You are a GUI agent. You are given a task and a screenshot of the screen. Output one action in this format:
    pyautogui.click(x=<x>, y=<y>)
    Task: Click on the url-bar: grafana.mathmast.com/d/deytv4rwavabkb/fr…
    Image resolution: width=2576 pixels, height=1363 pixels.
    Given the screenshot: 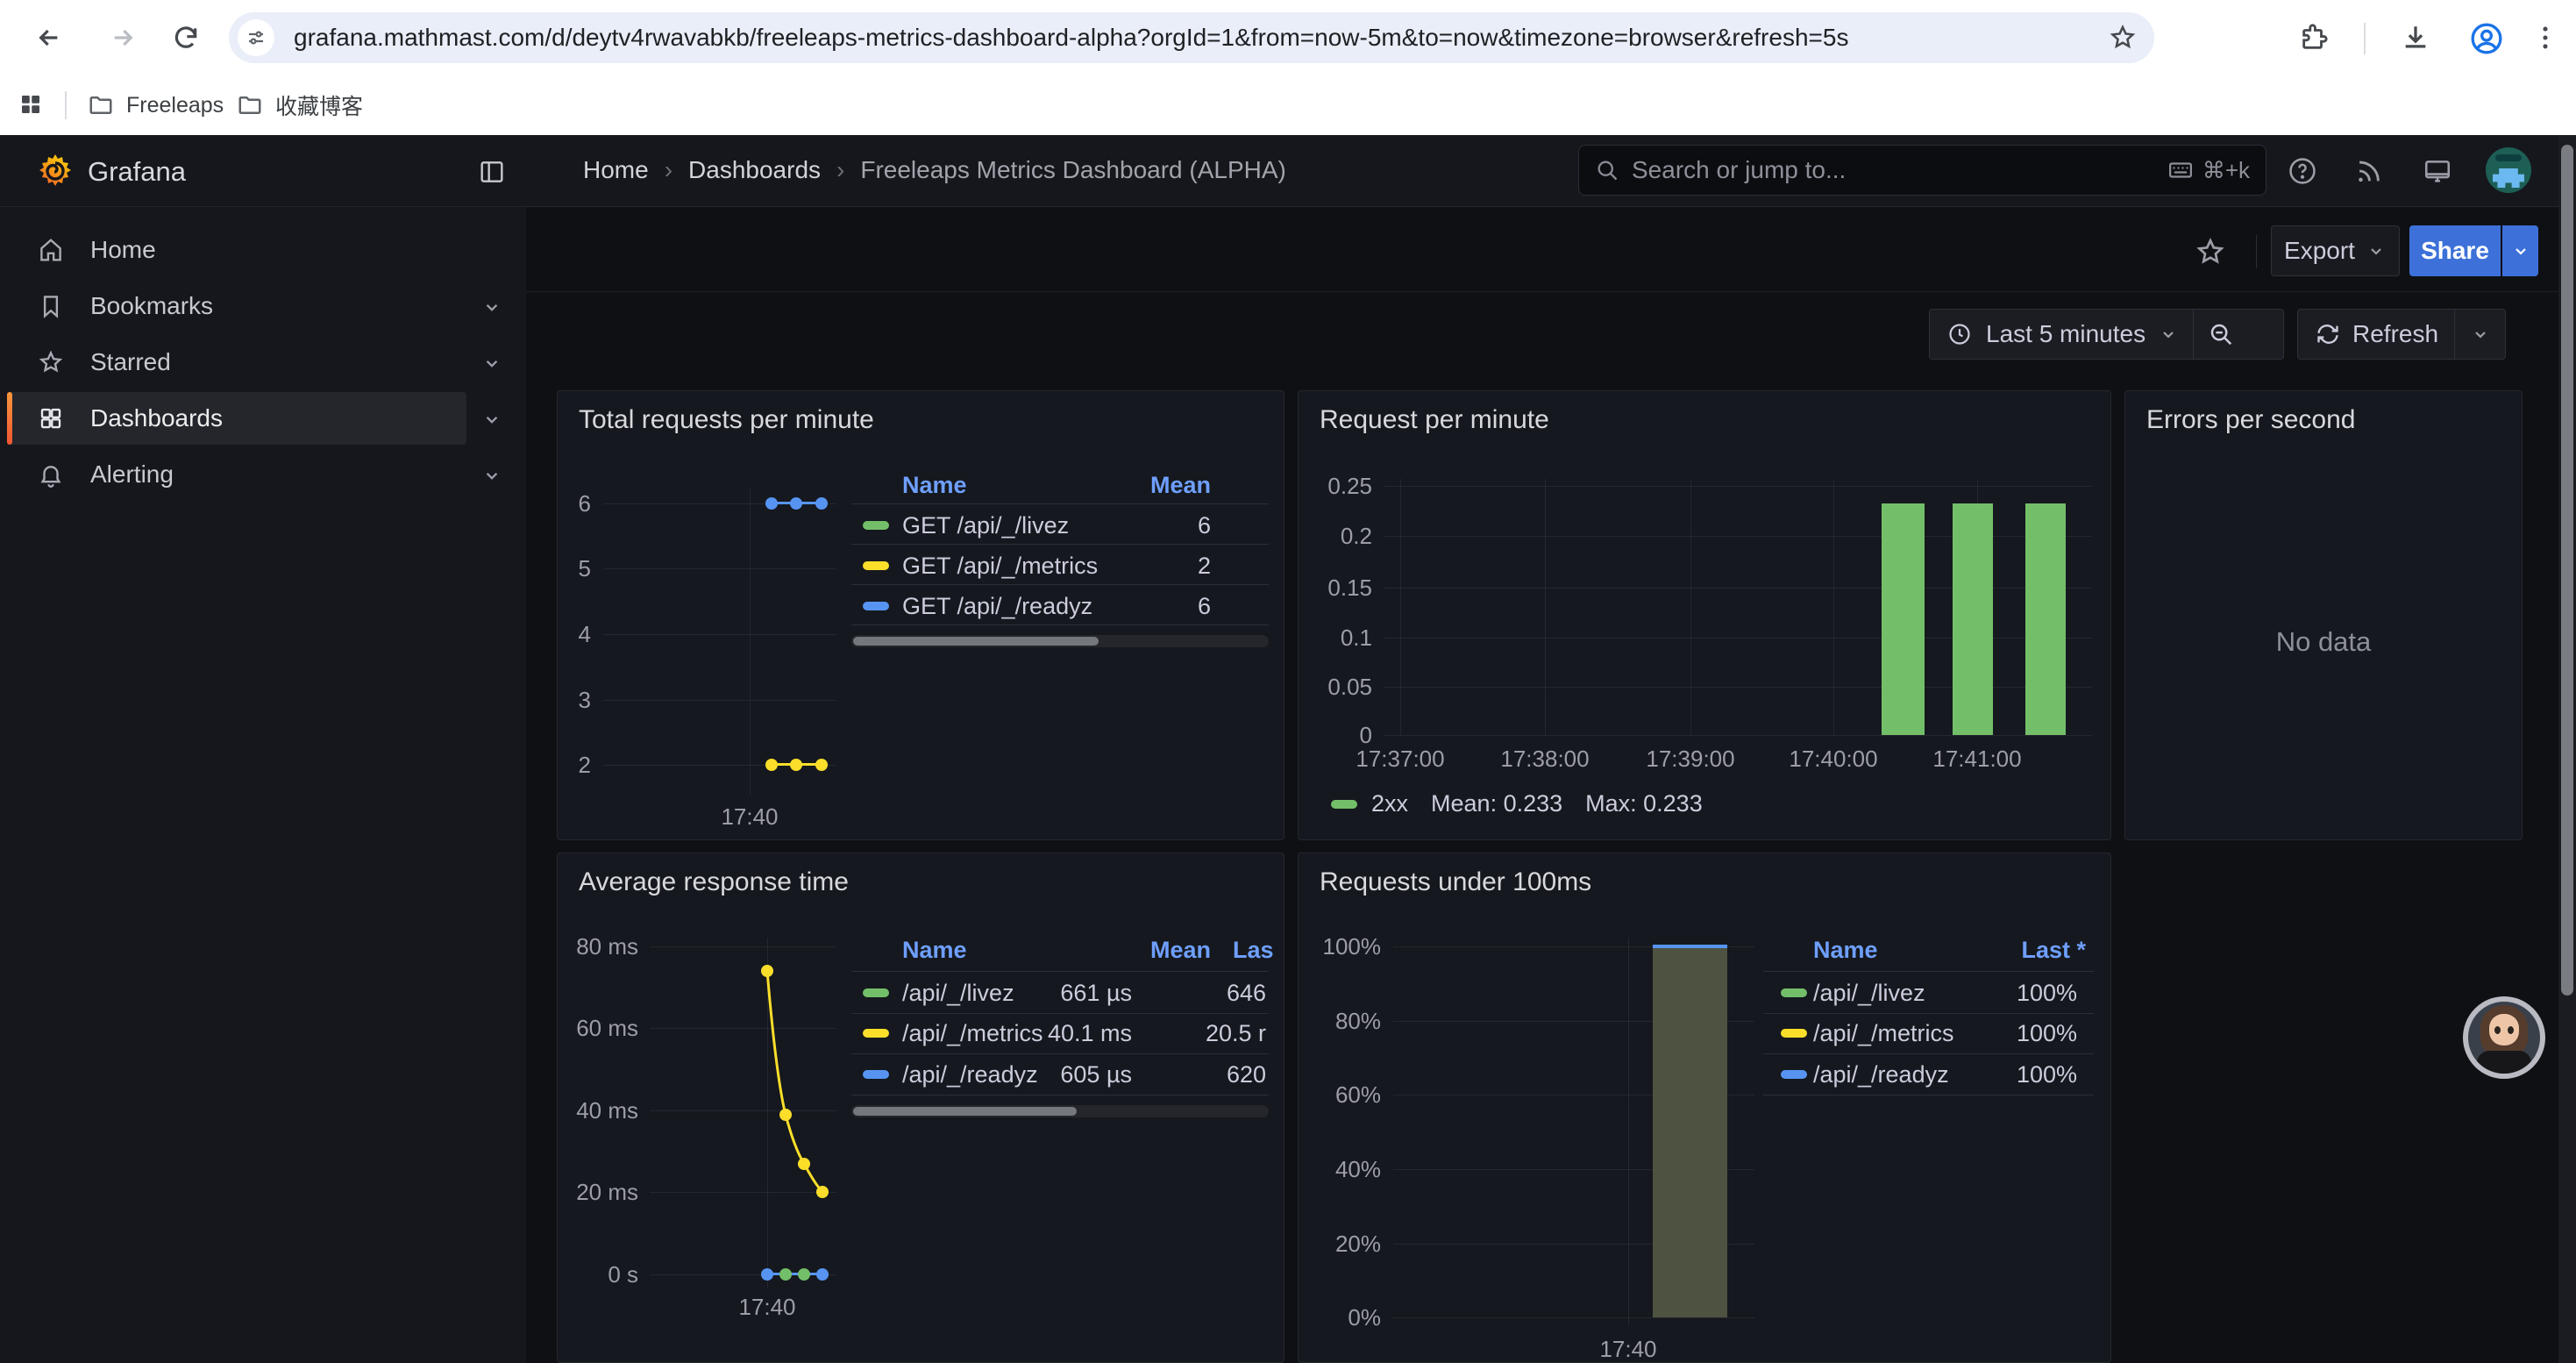 What is the action you would take?
    pyautogui.click(x=1191, y=37)
    